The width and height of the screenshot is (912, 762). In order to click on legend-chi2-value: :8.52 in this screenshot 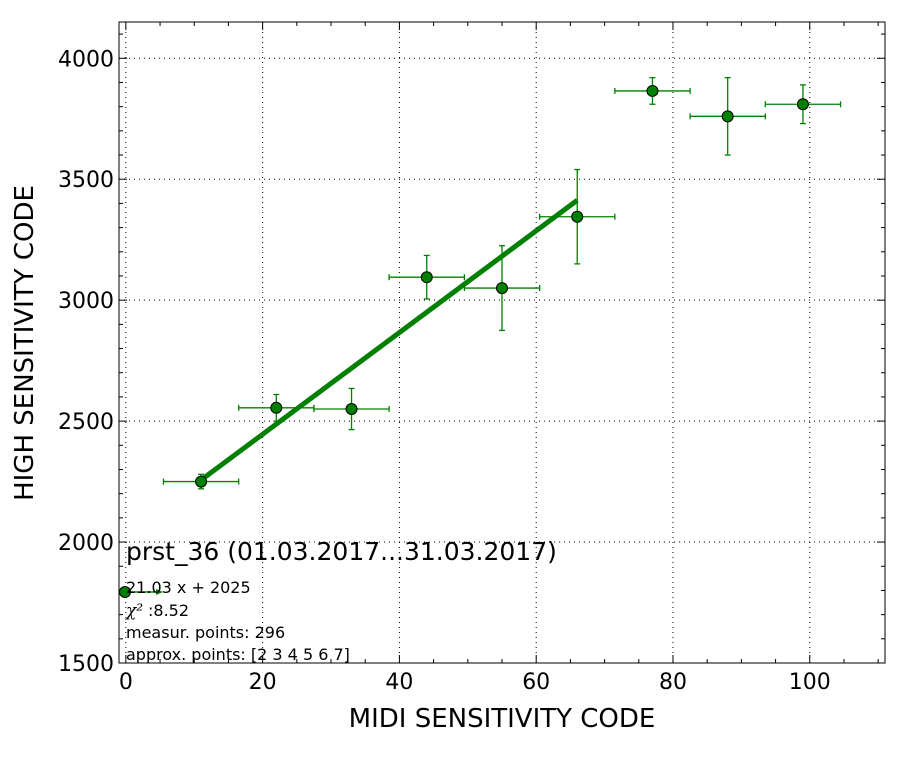, I will do `click(168, 610)`.